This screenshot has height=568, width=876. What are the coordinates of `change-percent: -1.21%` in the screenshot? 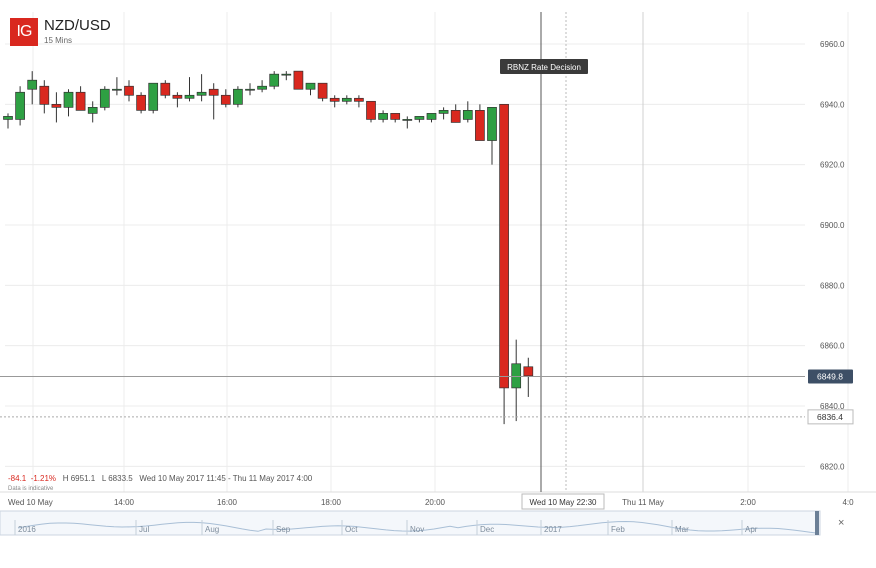 It's located at (43, 478).